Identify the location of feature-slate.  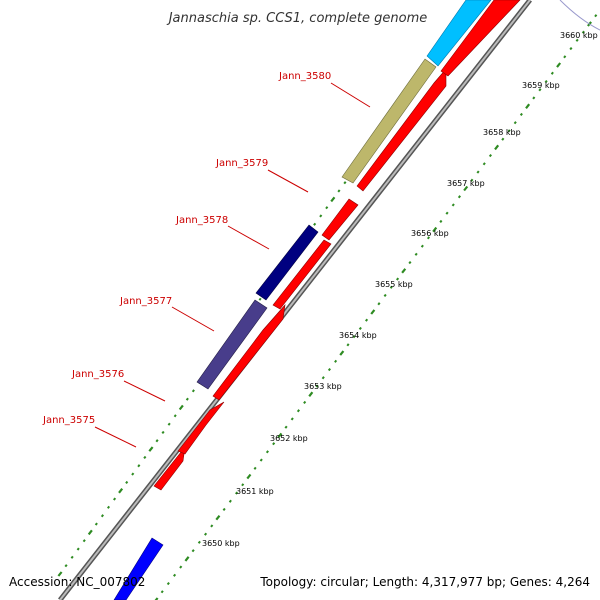
(232, 344).